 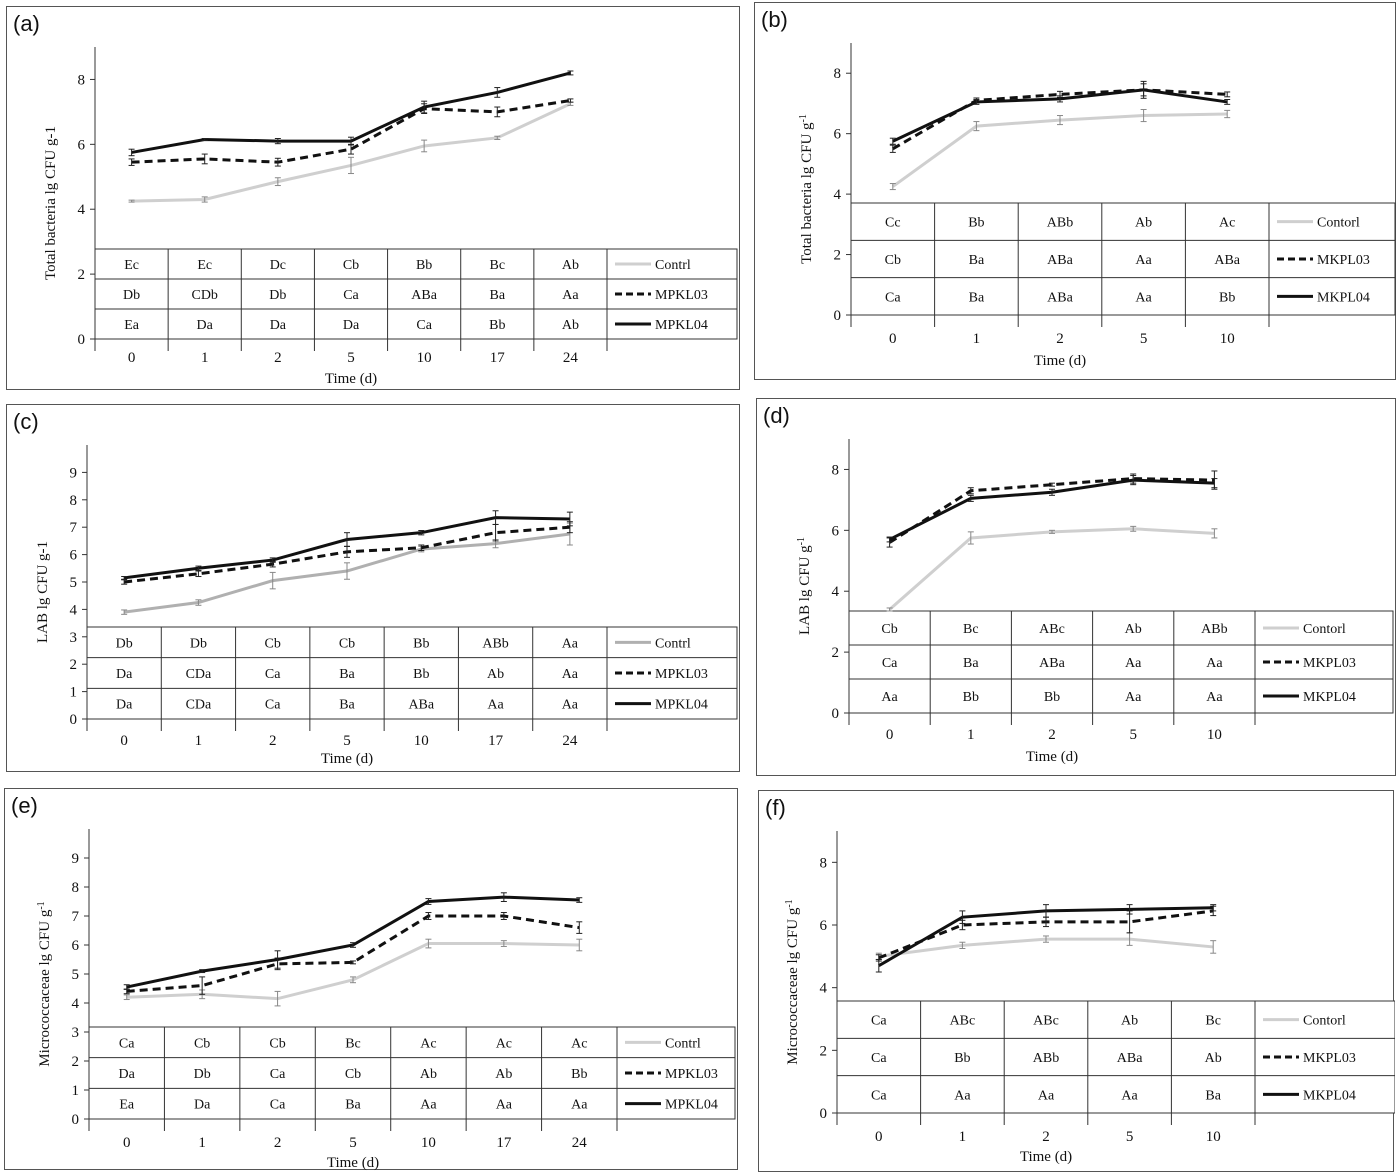 What do you see at coordinates (204, 265) in the screenshot?
I see `table-cell: Ec` at bounding box center [204, 265].